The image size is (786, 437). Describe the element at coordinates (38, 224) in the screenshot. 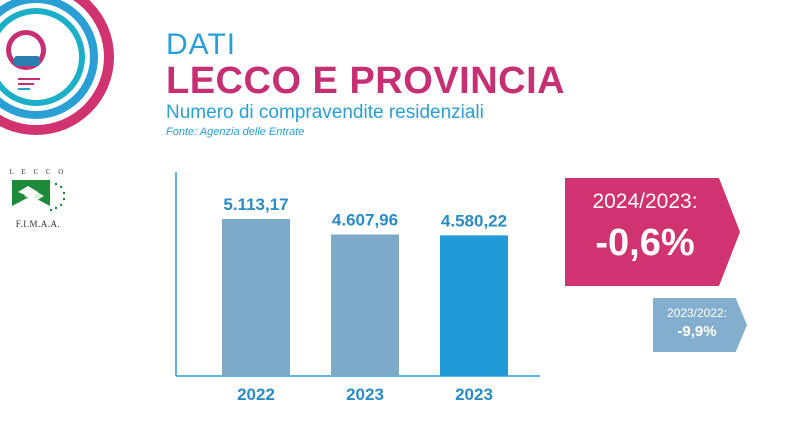

I see `fimaa-logo-name: F.I.M.A.A.` at that location.